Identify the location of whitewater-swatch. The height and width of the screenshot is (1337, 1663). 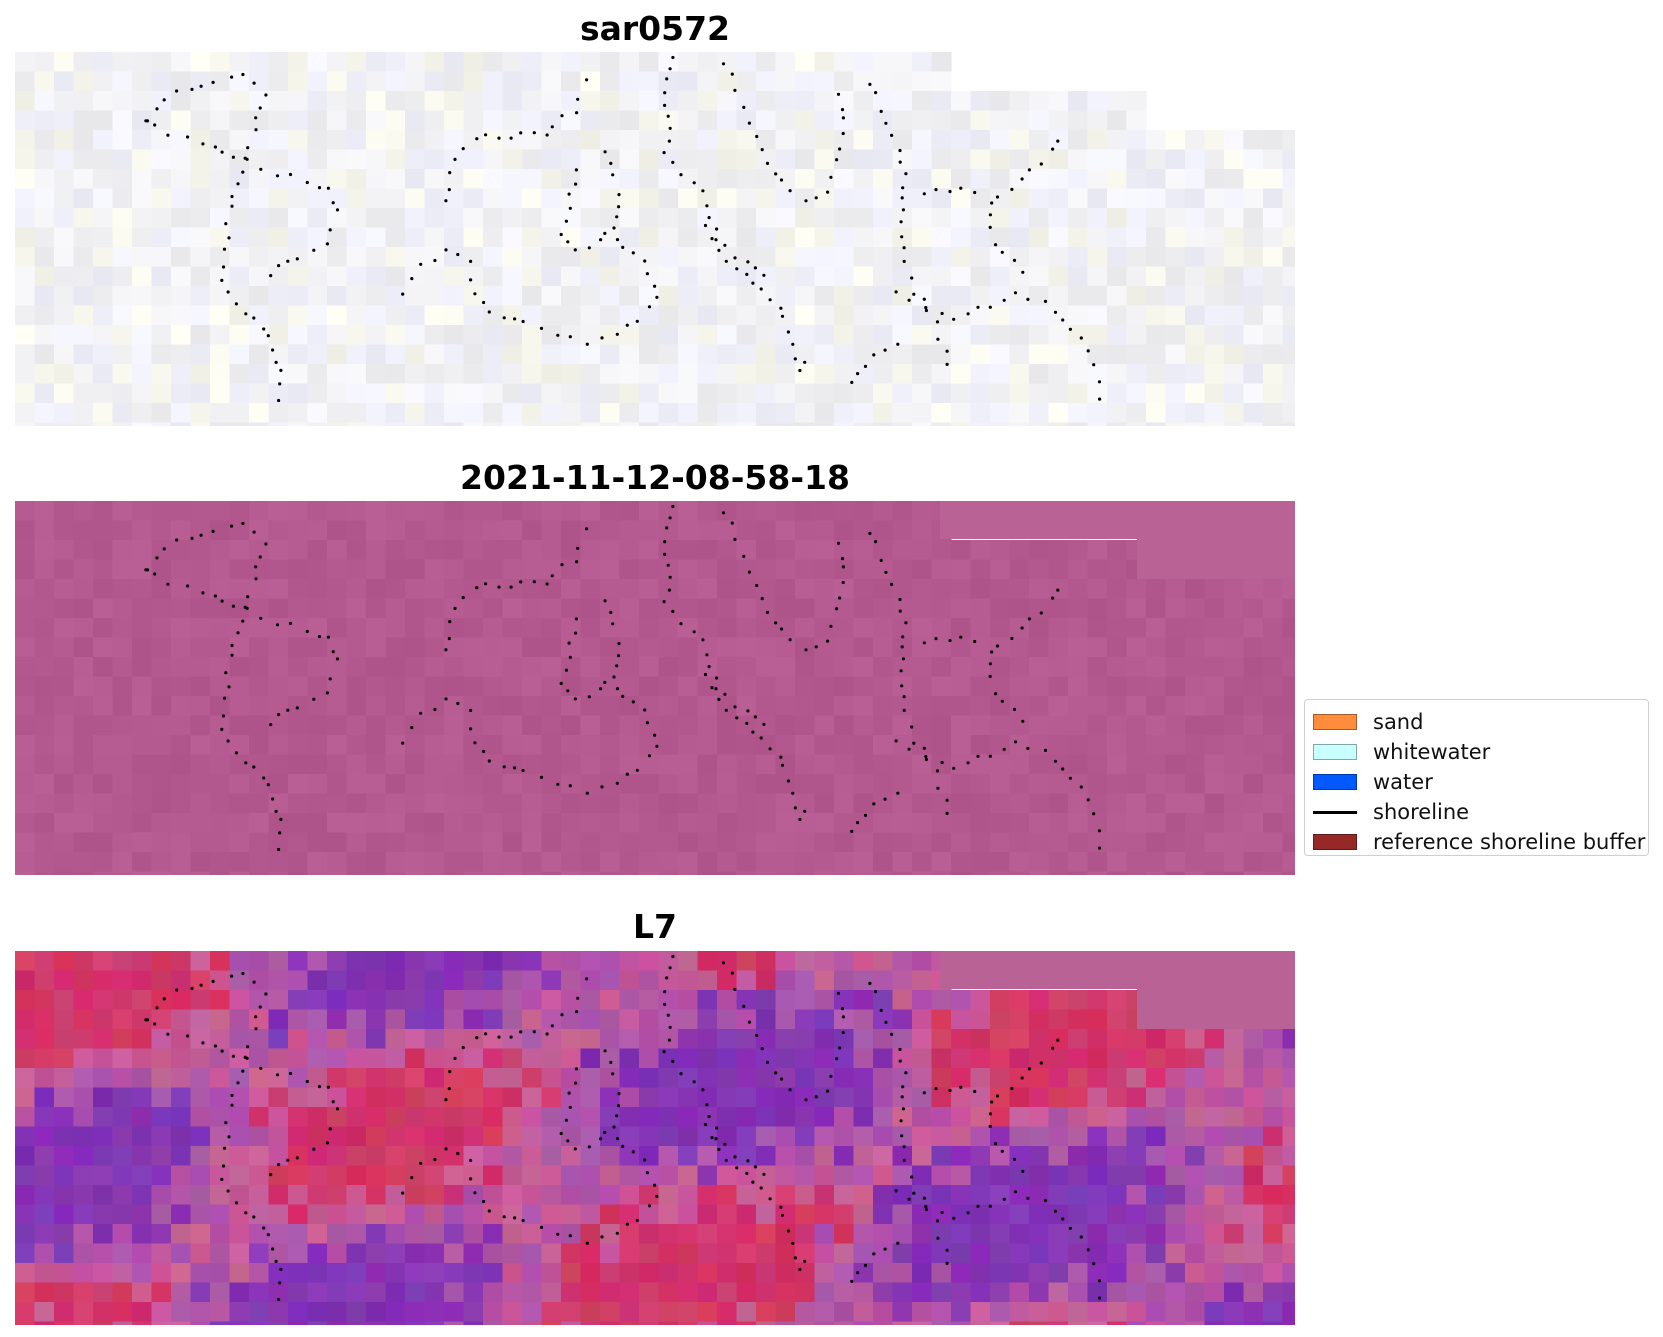
(1335, 752).